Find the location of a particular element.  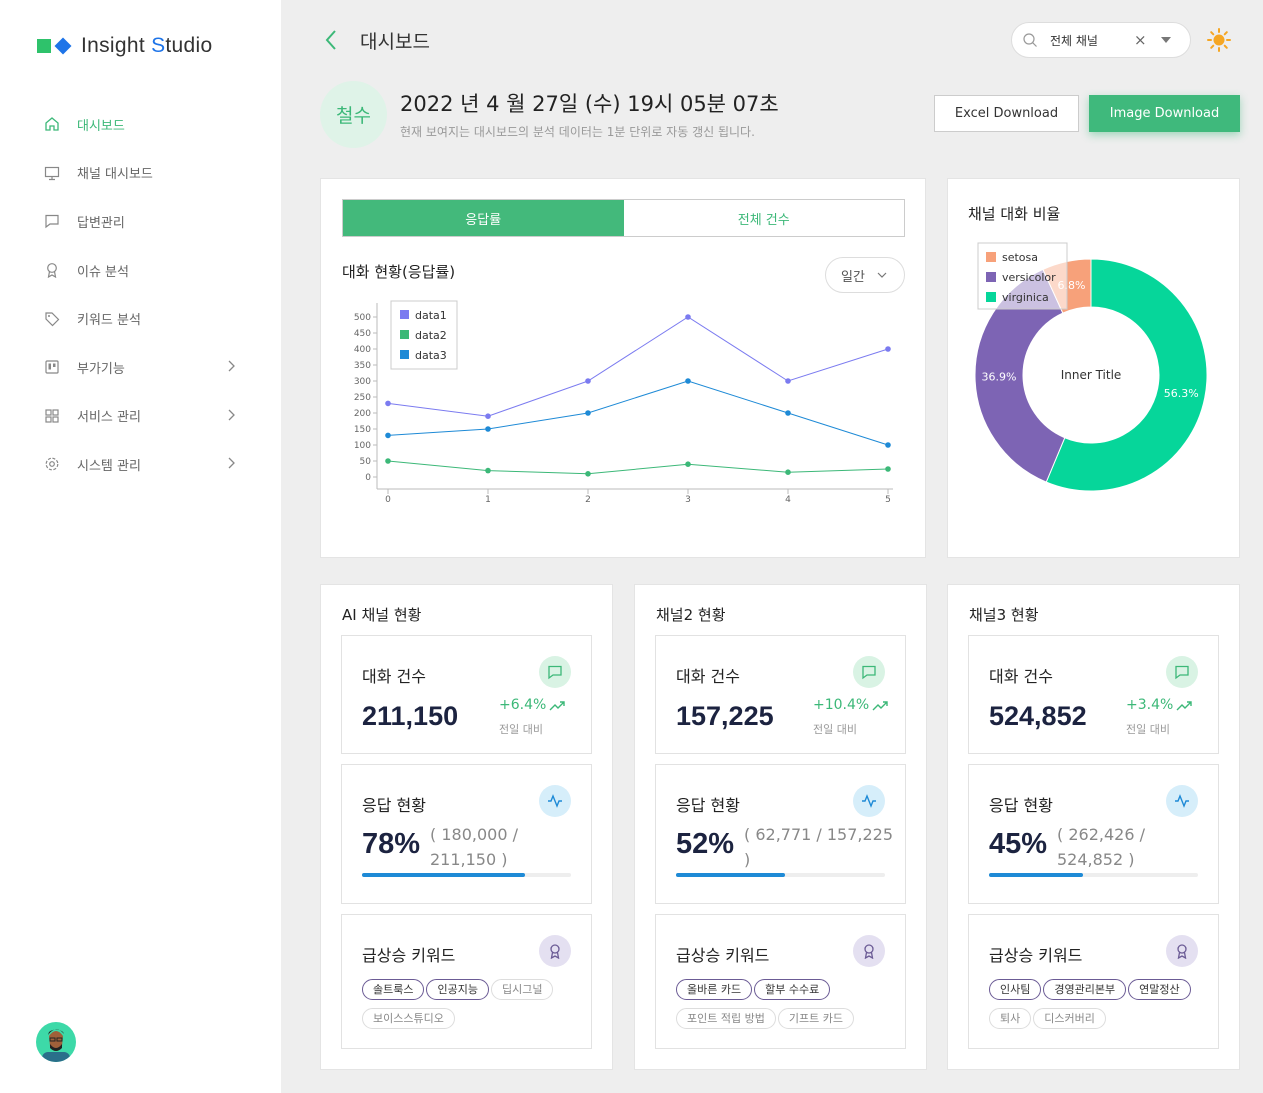

y-tick-label: 0 is located at coordinates (368, 478).